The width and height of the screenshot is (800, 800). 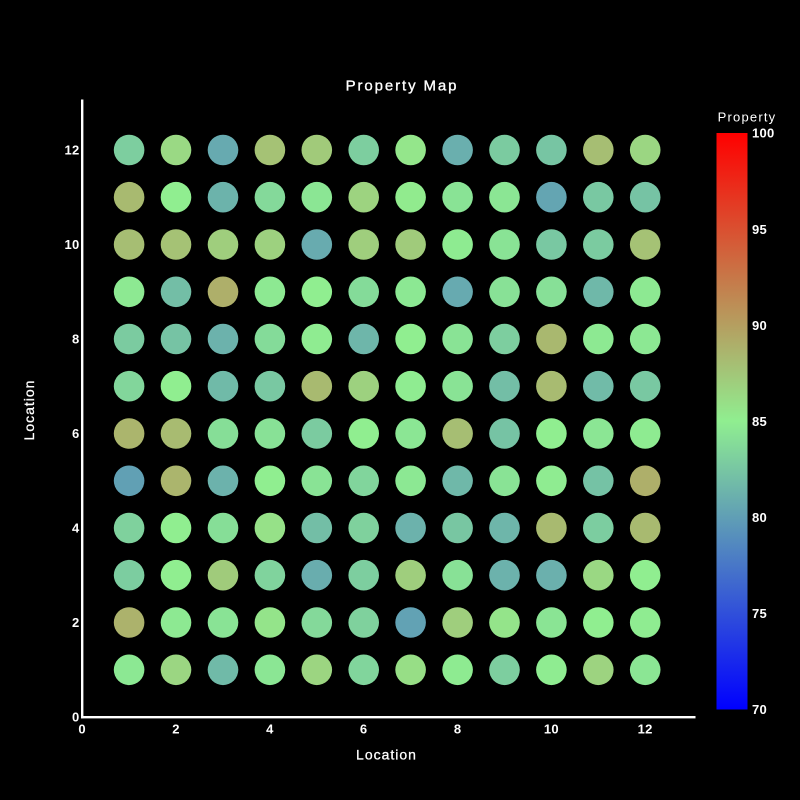 I want to click on svg-text: 95, so click(x=759, y=229).